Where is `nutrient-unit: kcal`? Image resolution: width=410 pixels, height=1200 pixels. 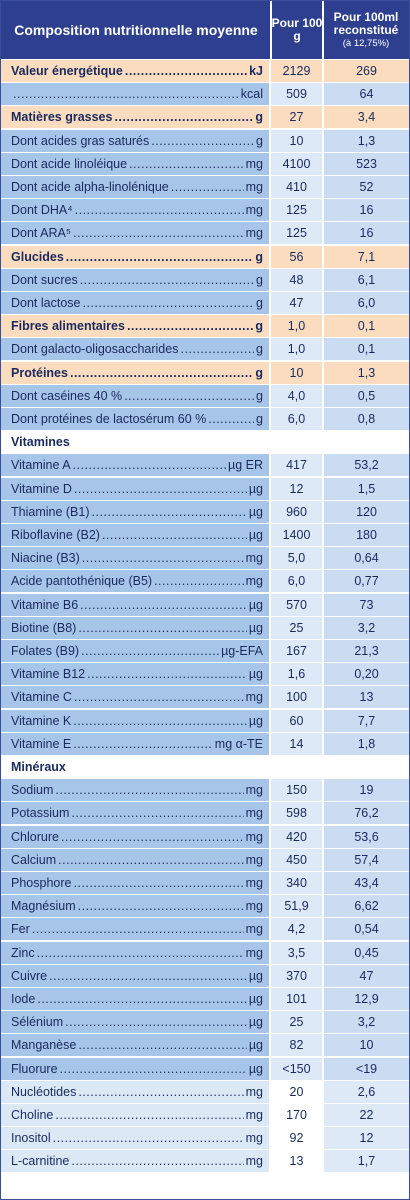 nutrient-unit: kcal is located at coordinates (251, 94).